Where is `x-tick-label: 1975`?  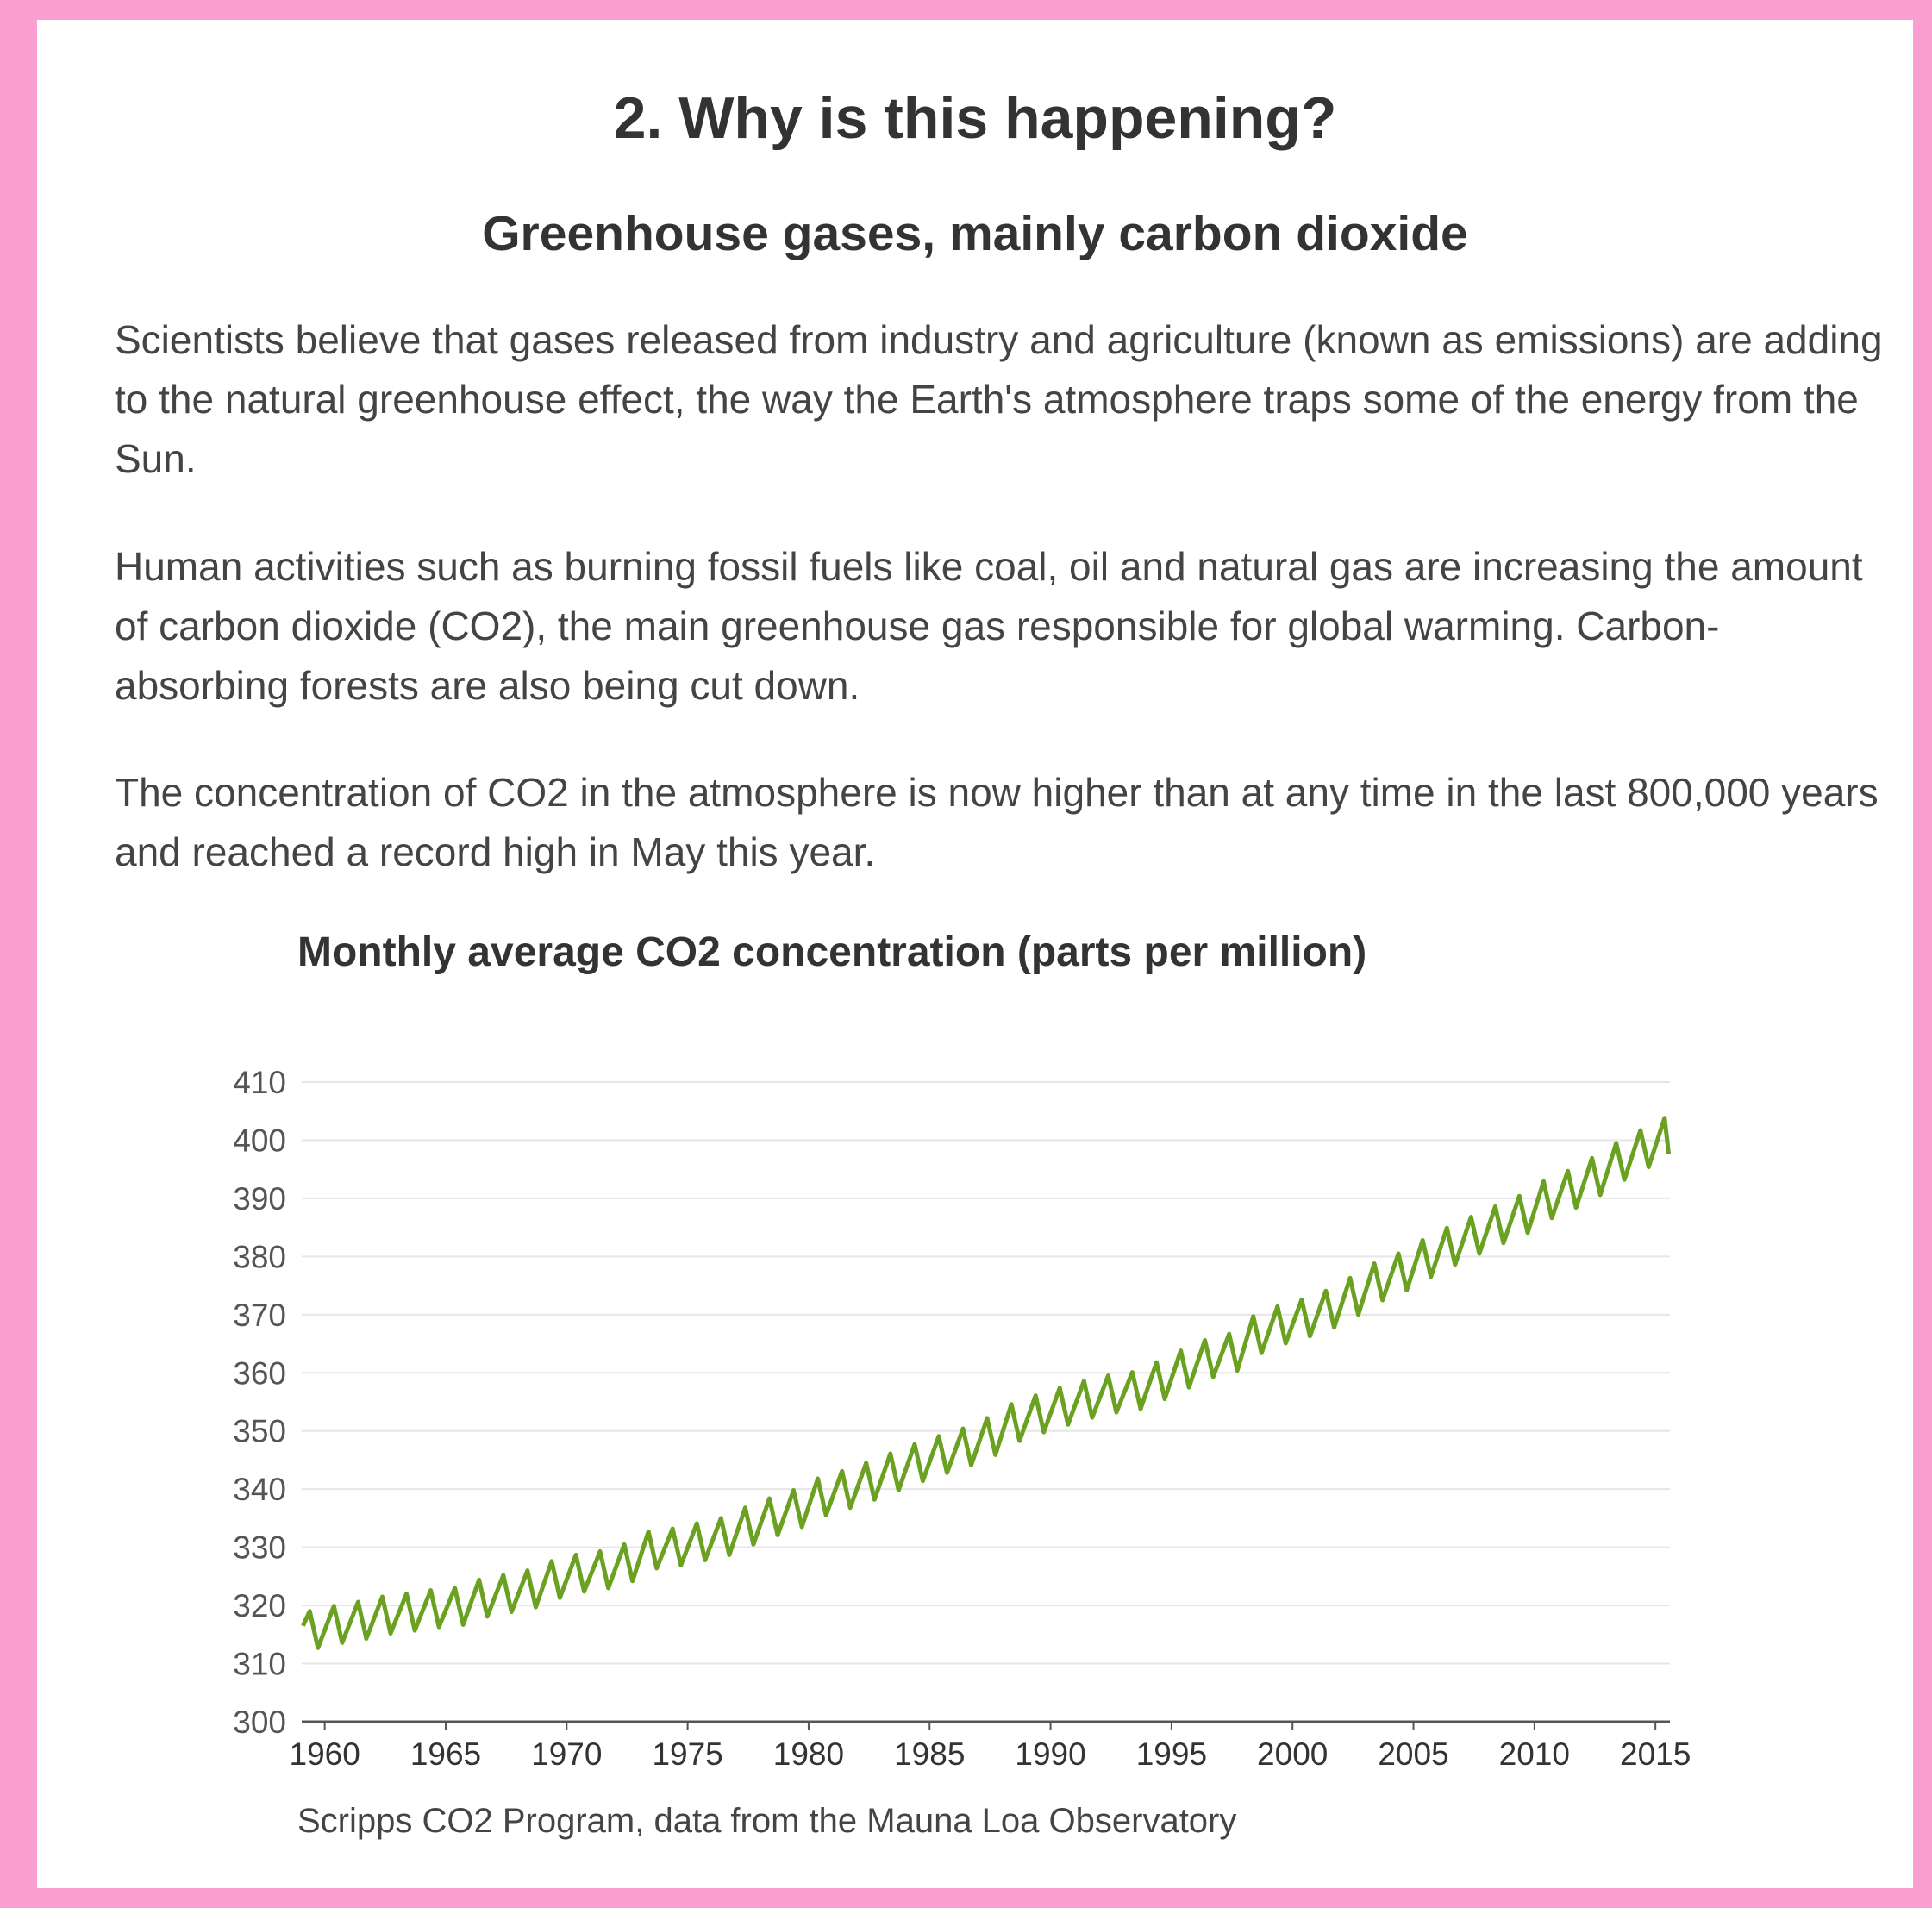 x-tick-label: 1975 is located at coordinates (687, 1754).